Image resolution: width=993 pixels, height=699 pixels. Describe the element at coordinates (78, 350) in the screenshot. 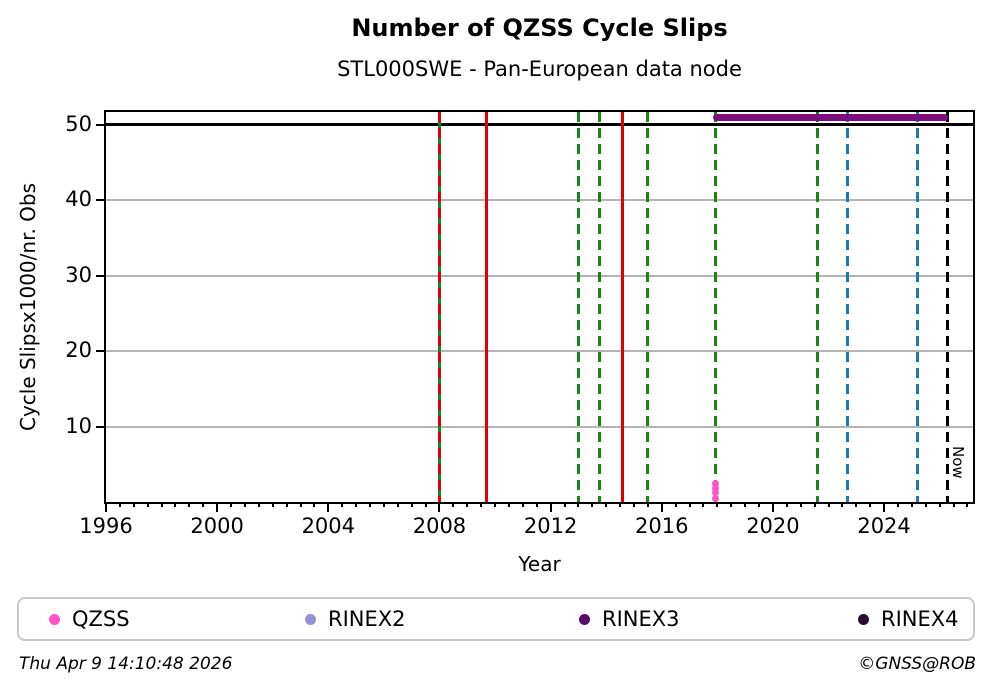

I see `y-tick-label: 20` at that location.